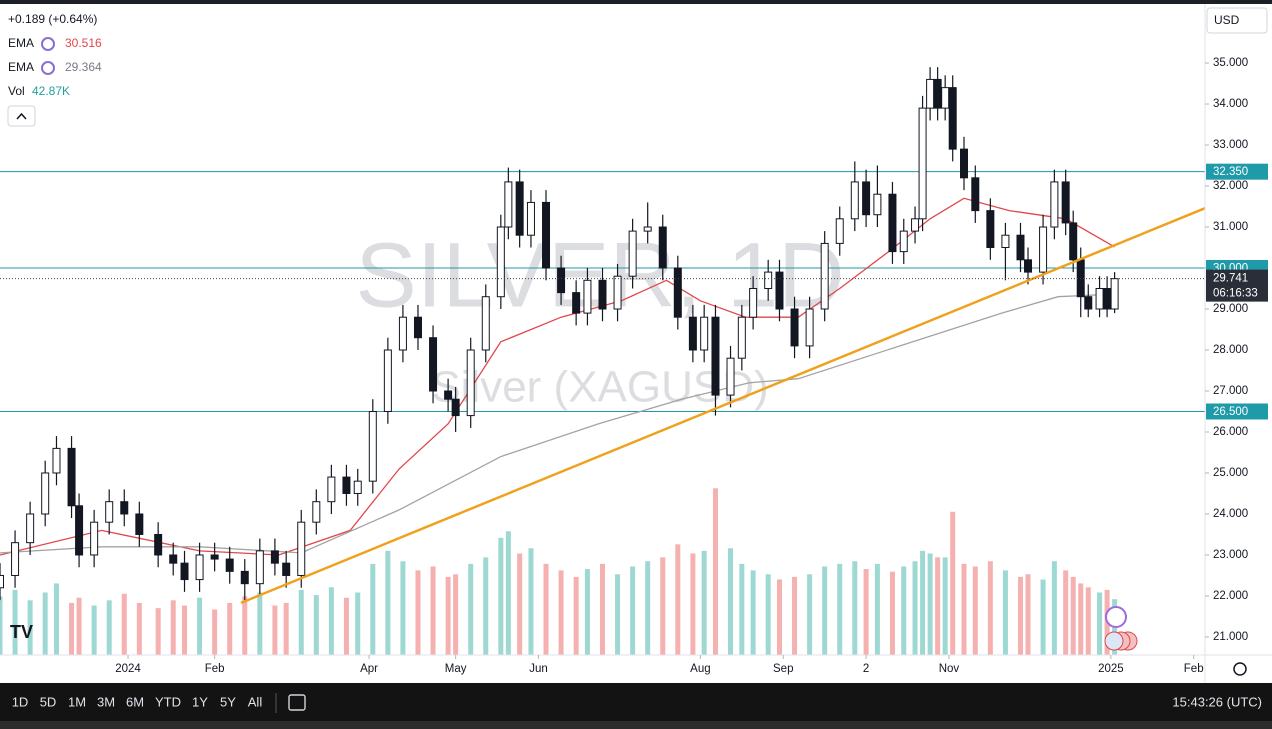 The height and width of the screenshot is (729, 1272). Describe the element at coordinates (1237, 285) in the screenshot. I see `last-price-bg` at that location.